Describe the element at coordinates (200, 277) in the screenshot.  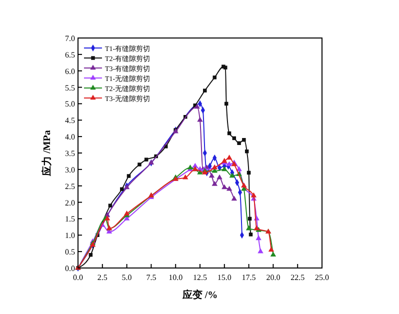
I see `x-tick-label: 12.5` at that location.